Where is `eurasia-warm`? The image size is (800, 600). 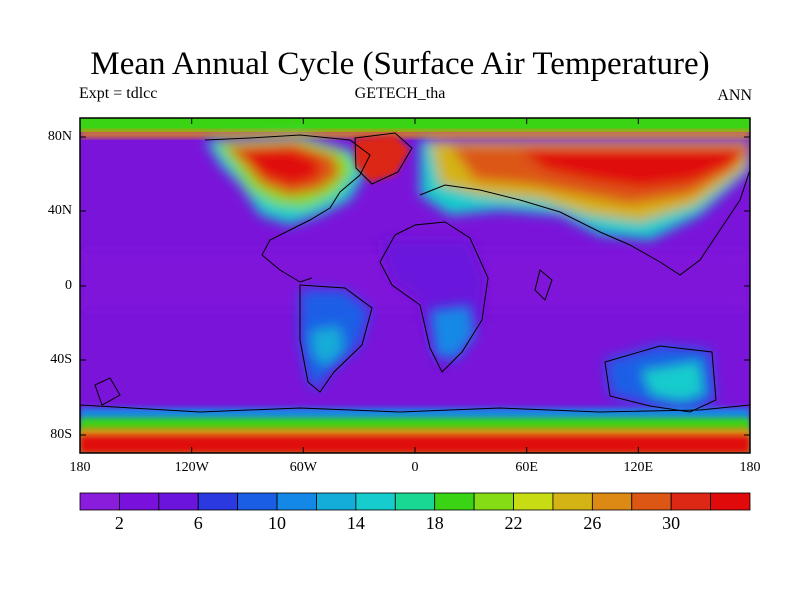
eurasia-warm is located at coordinates (585, 190).